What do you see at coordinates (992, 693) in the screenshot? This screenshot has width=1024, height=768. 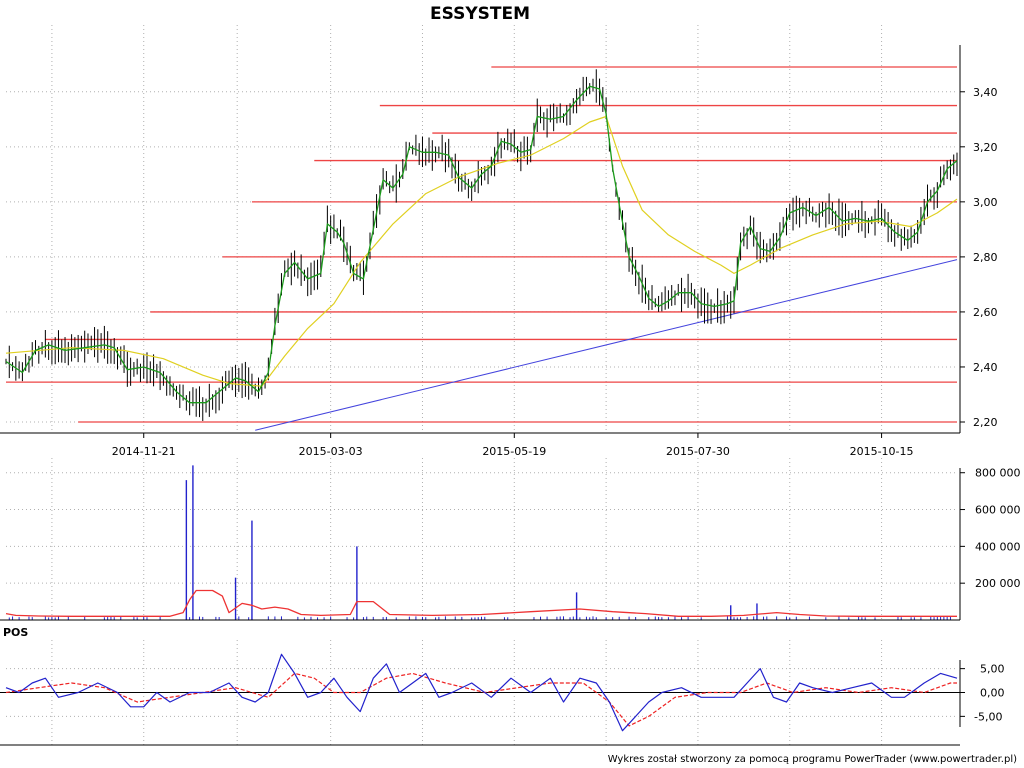 I see `y-tick-label: 0,00` at bounding box center [992, 693].